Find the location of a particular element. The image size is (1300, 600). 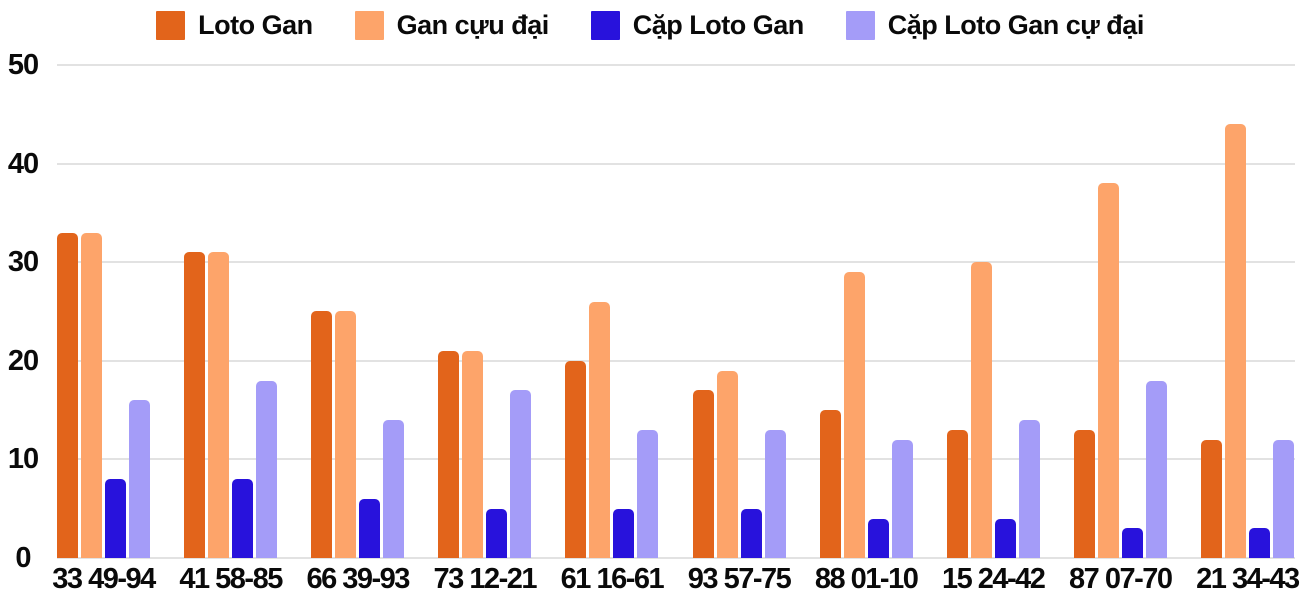

legend-item: Cặp Loto Gan cự đại is located at coordinates (995, 25).